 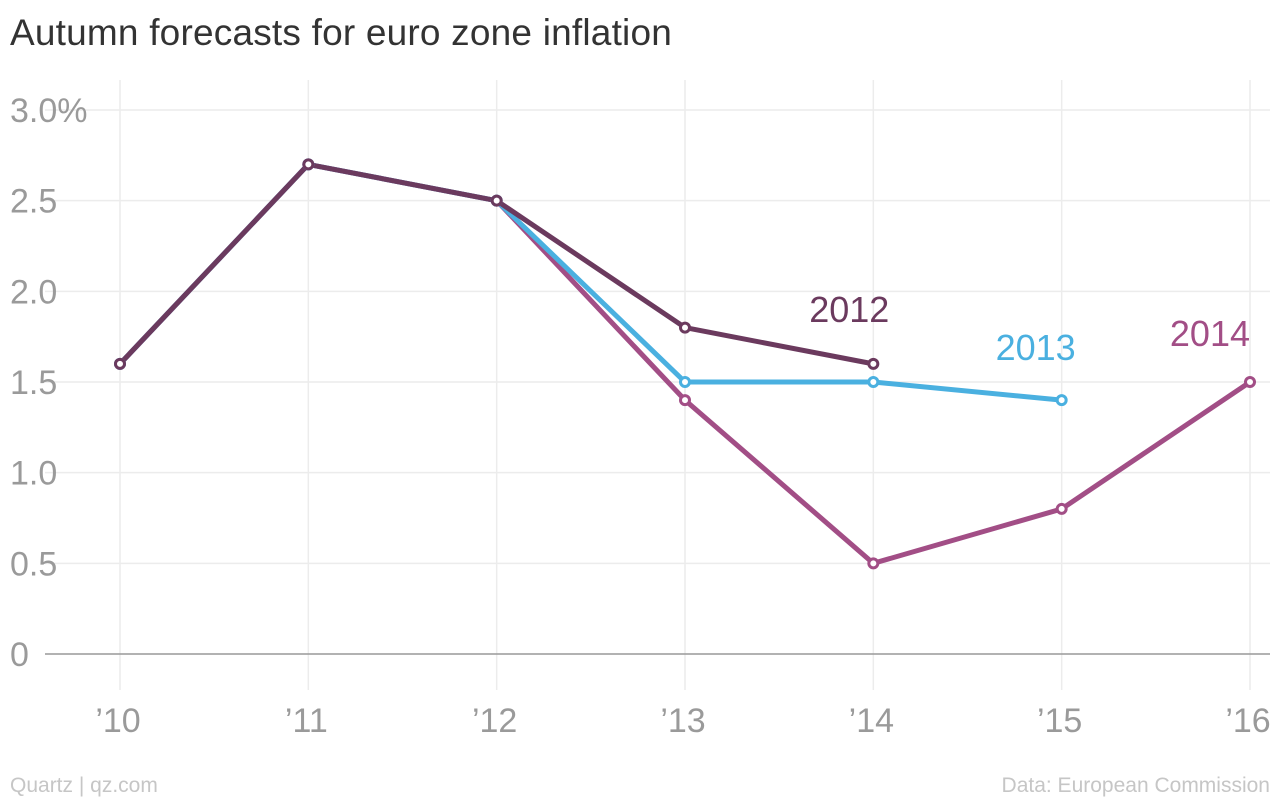 I want to click on x-tick-label: ’16, so click(x=1247, y=721).